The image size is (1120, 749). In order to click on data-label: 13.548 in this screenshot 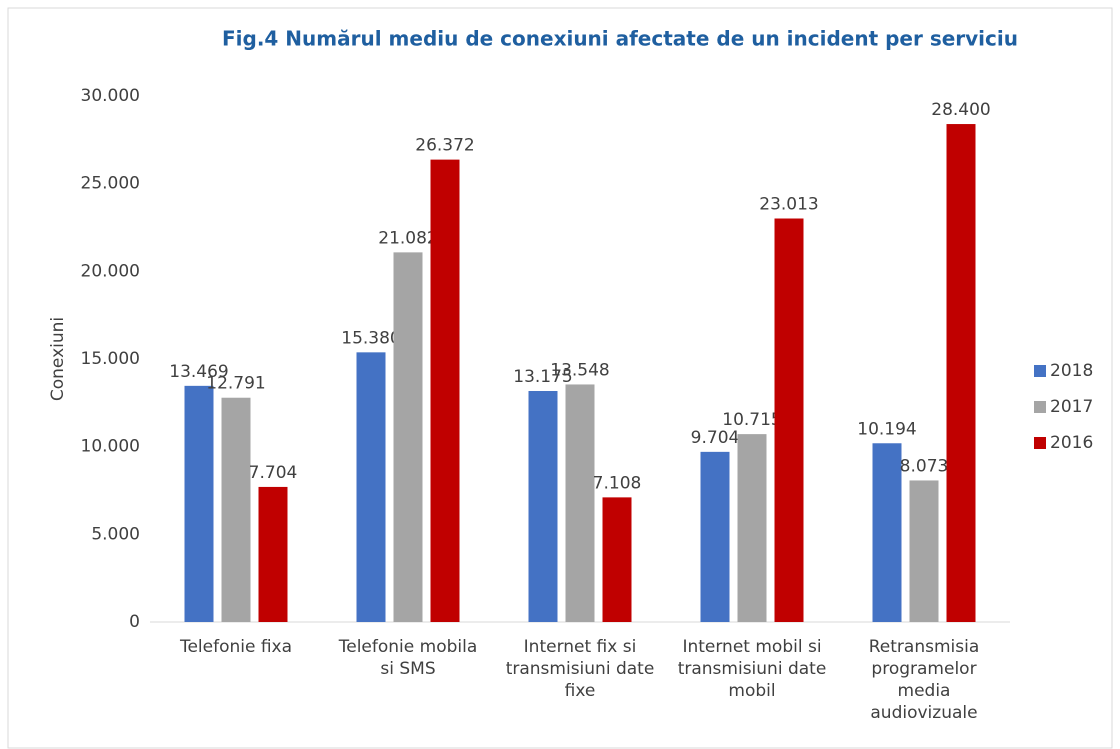, I will do `click(579, 370)`.